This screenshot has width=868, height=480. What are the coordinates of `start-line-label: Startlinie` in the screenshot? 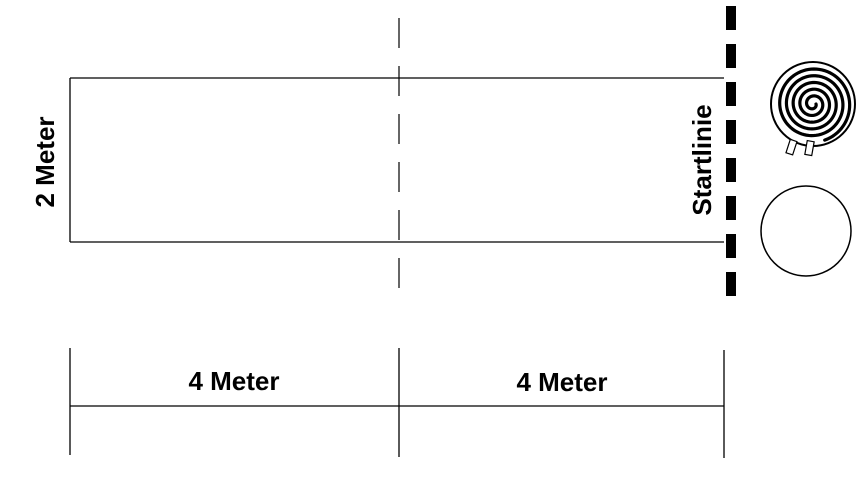 It's located at (702, 159).